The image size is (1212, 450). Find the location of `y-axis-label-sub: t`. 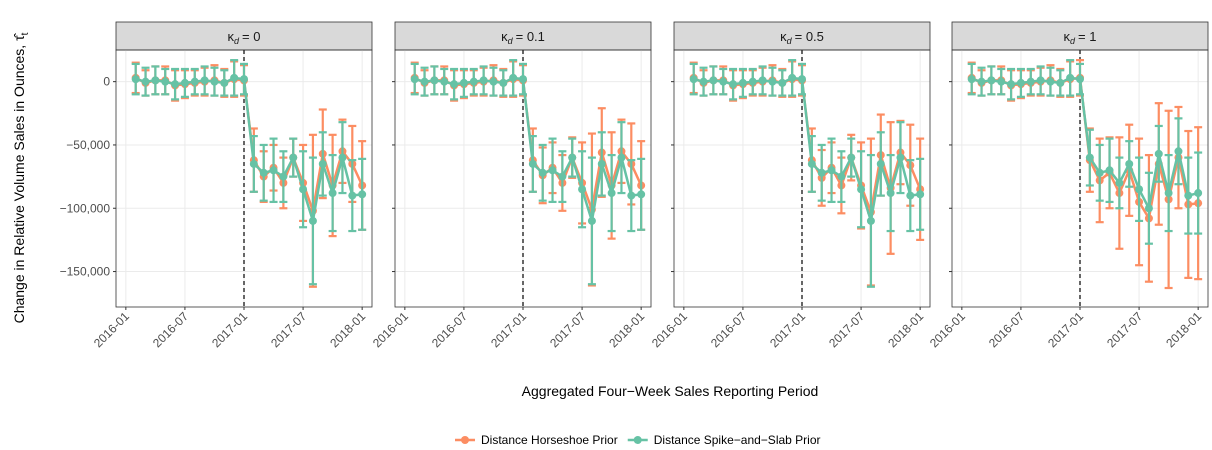

y-axis-label-sub: t is located at coordinates (25, 33).